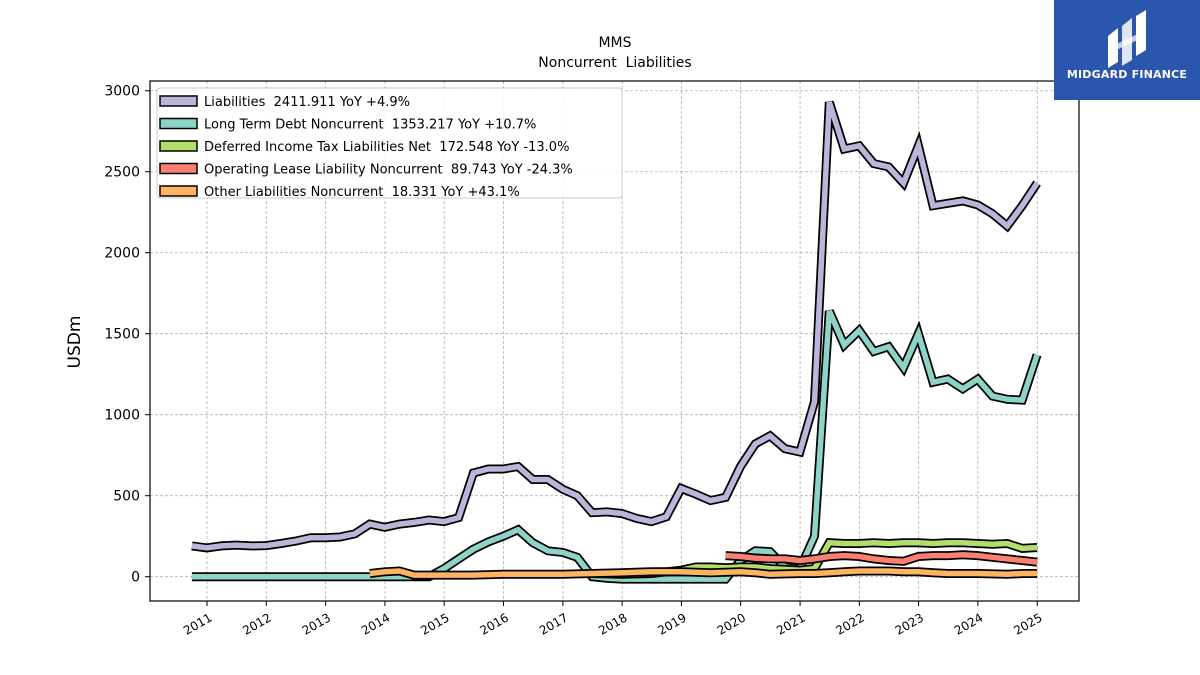 The image size is (1200, 675). I want to click on series-other-liabilities-noncurrent, so click(703, 573).